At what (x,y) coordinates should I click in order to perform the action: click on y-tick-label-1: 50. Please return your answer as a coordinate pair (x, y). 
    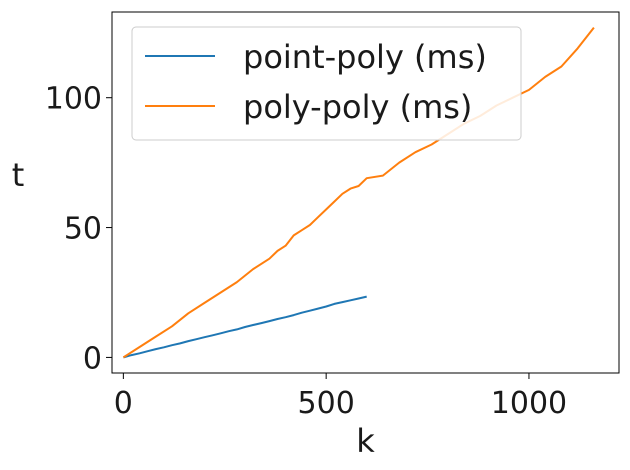
    Looking at the image, I should click on (83, 229).